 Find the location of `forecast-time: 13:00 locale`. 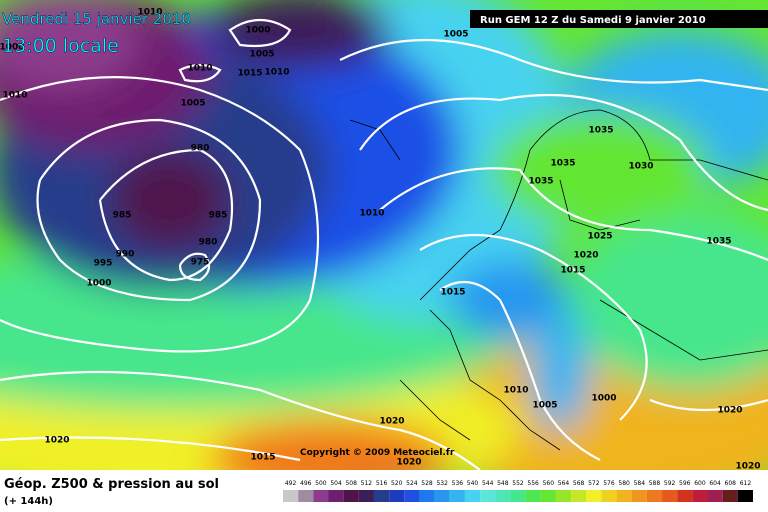

forecast-time: 13:00 locale is located at coordinates (60, 46).